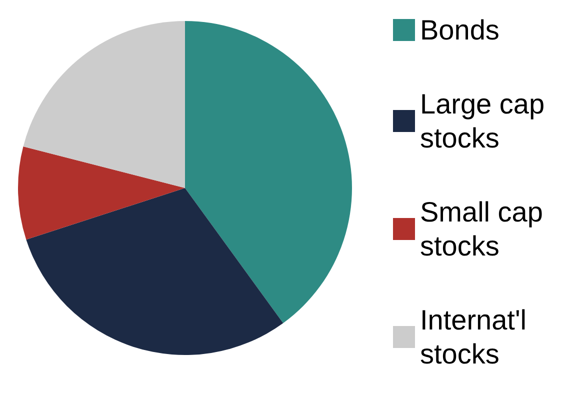 The image size is (577, 406). I want to click on legend-label: Bonds, so click(460, 30).